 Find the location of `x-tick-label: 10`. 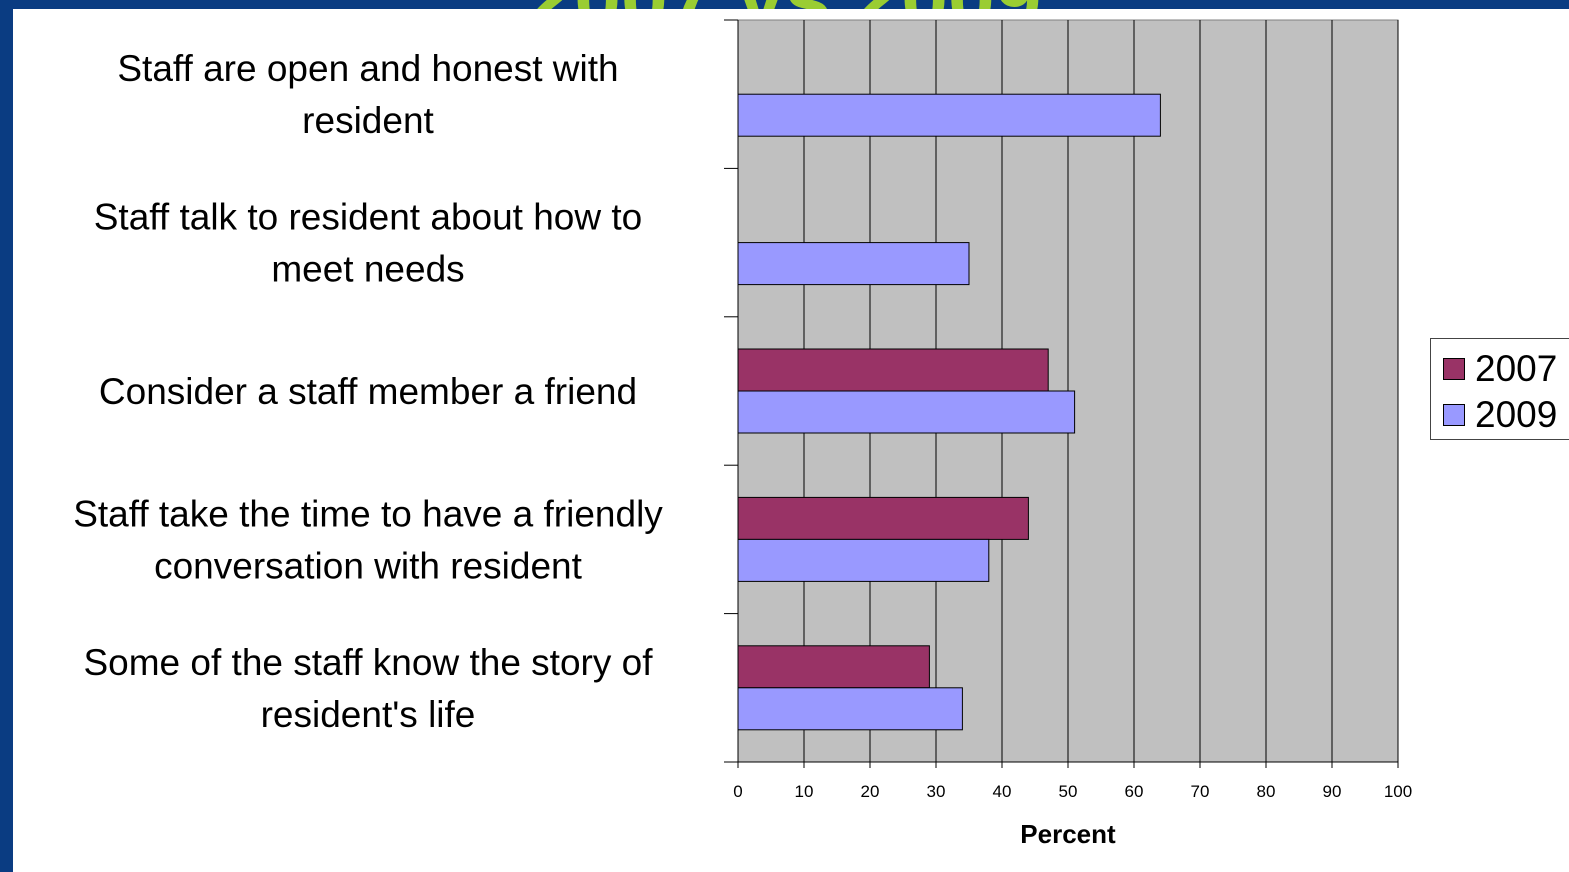

x-tick-label: 10 is located at coordinates (804, 791).